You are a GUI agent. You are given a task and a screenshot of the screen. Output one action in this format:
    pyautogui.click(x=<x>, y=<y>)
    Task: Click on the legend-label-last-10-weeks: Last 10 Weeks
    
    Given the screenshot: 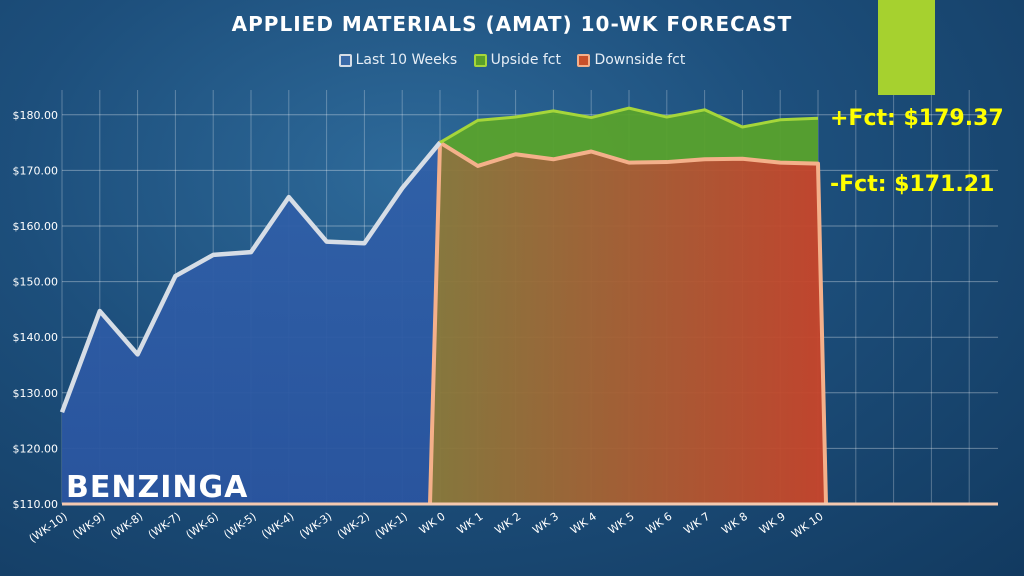 What is the action you would take?
    pyautogui.click(x=406, y=60)
    